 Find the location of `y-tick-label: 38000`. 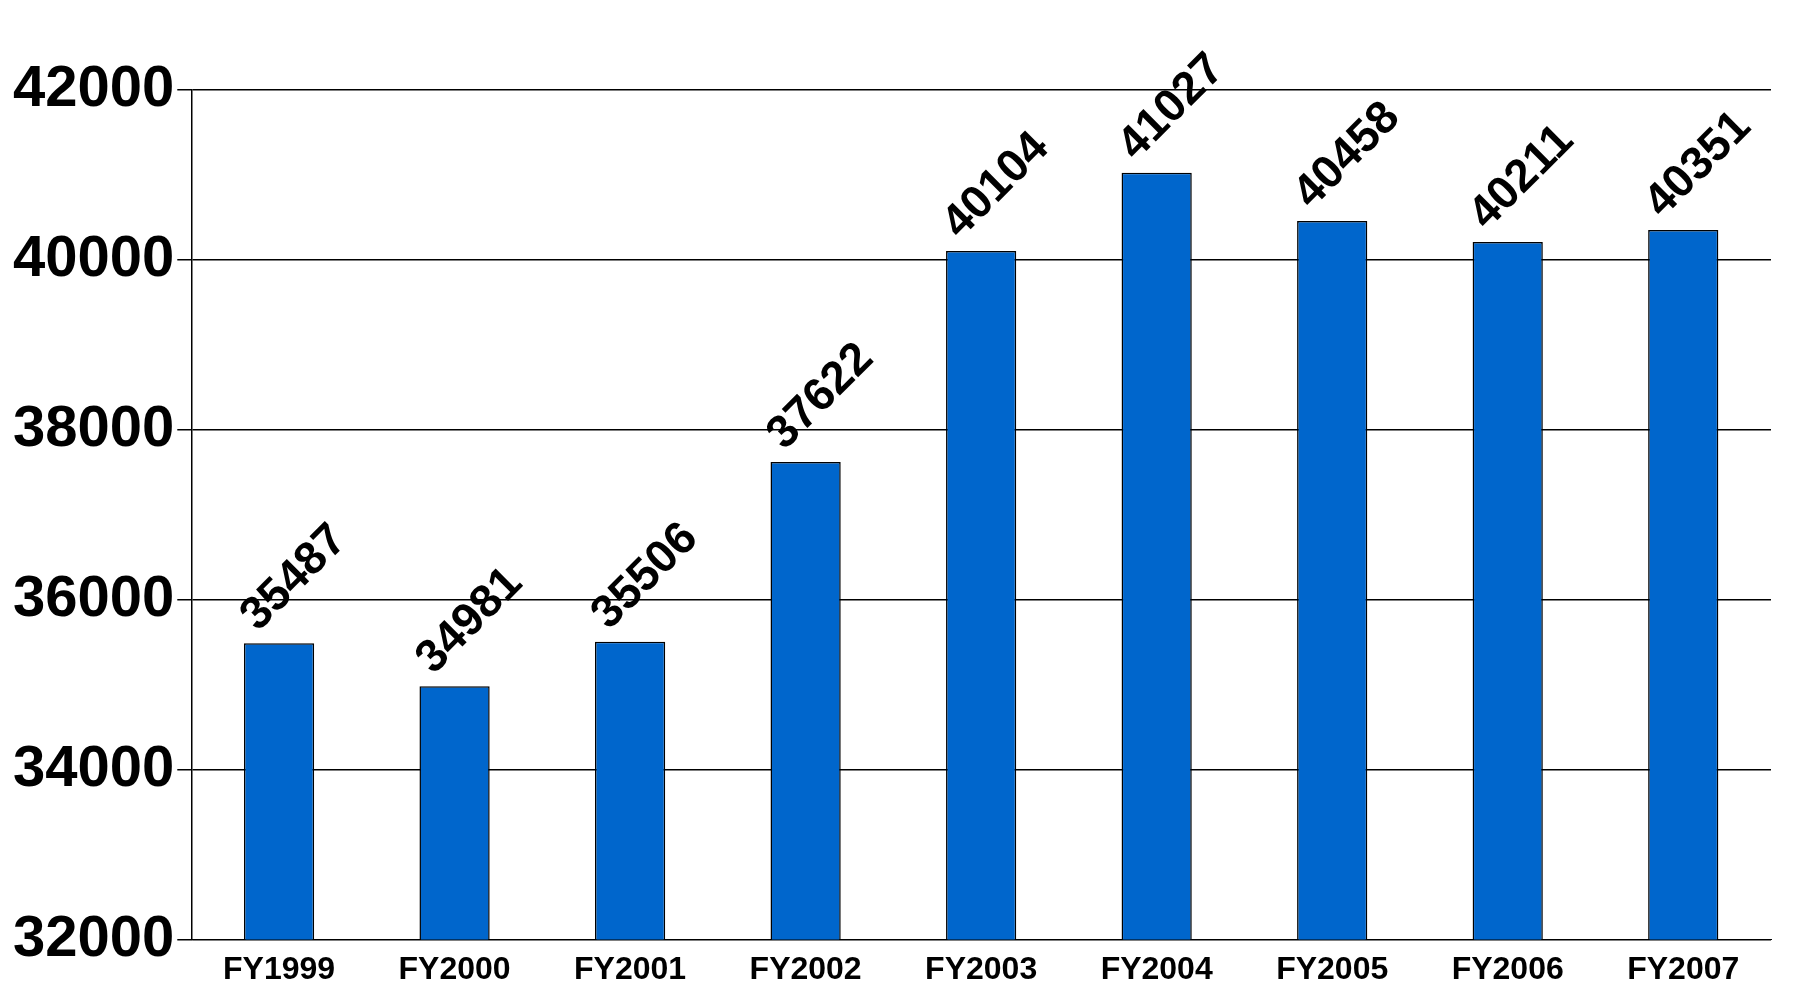

y-tick-label: 38000 is located at coordinates (93, 425).